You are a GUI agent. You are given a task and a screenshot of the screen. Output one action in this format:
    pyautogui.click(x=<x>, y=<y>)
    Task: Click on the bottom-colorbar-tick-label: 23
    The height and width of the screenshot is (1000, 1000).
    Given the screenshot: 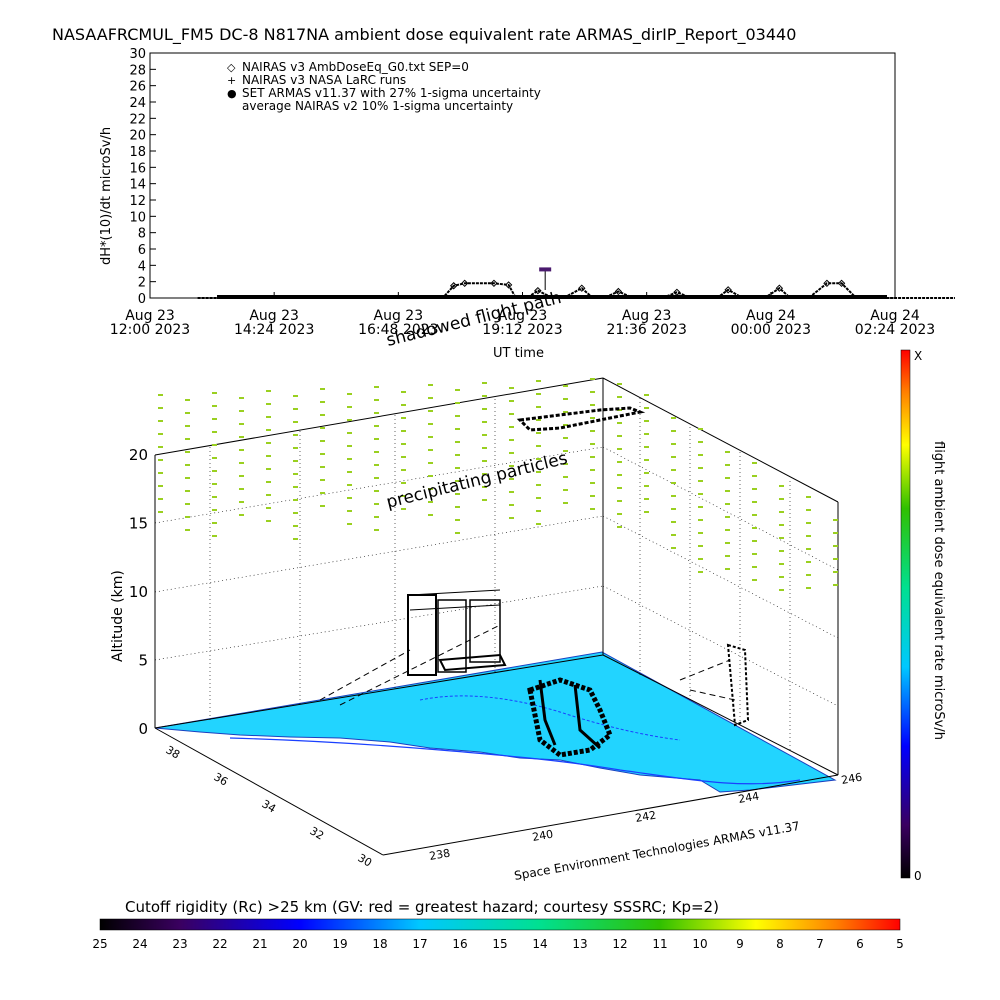 What is the action you would take?
    pyautogui.click(x=179, y=944)
    